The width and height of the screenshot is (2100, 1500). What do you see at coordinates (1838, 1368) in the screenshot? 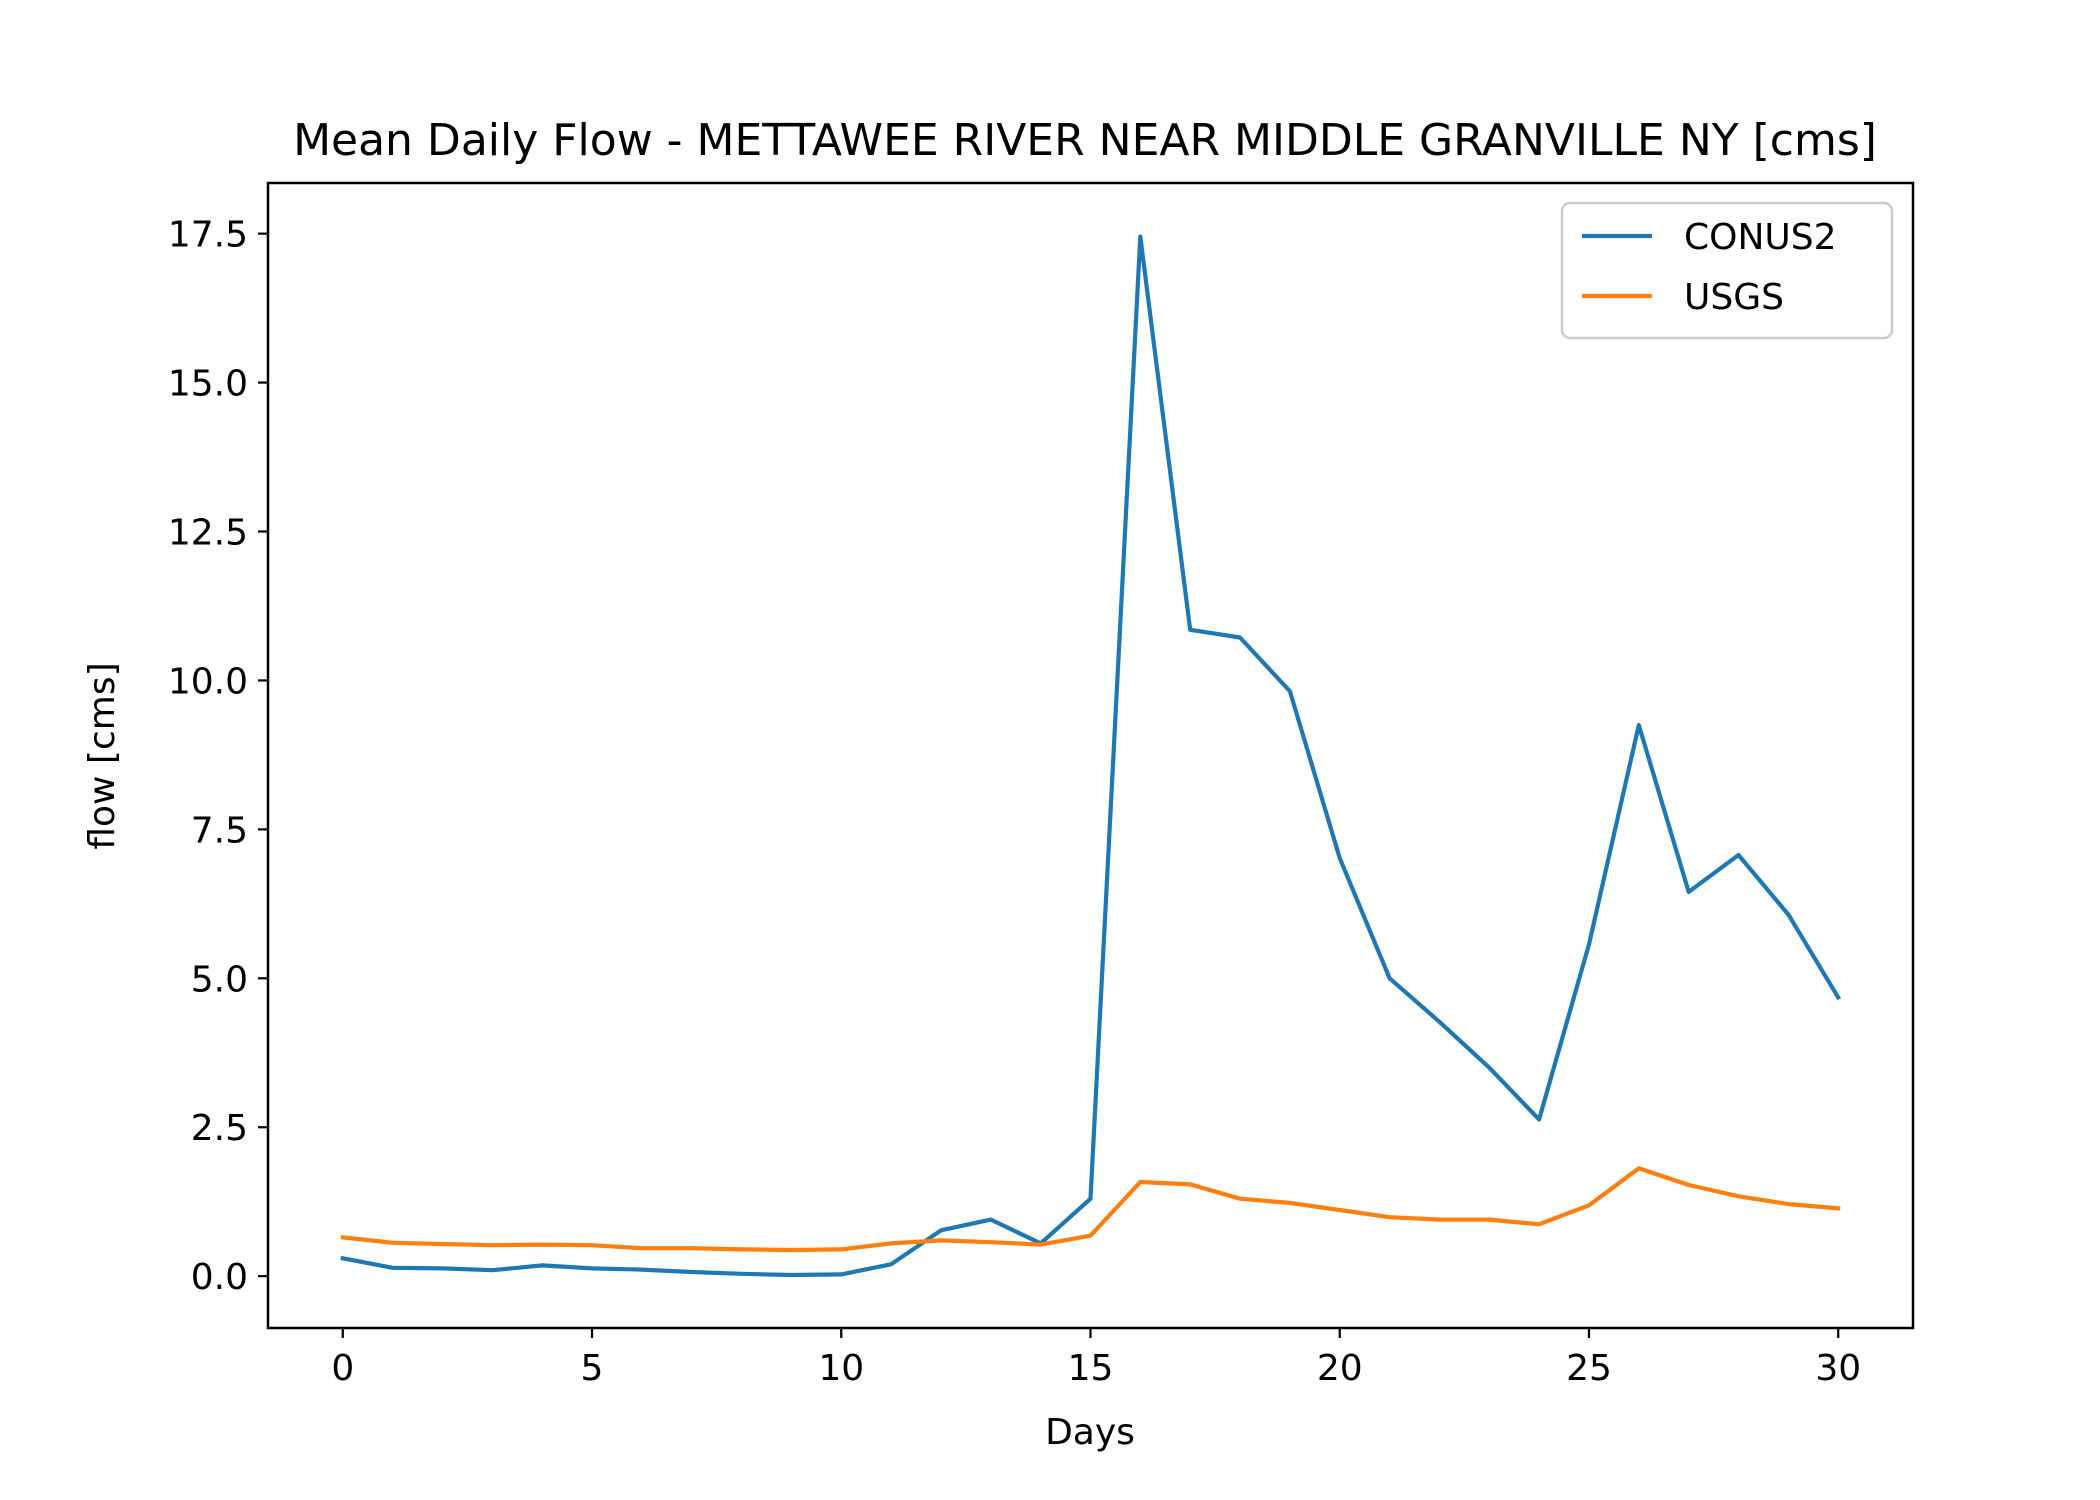
I see `x-tick-label: 30` at bounding box center [1838, 1368].